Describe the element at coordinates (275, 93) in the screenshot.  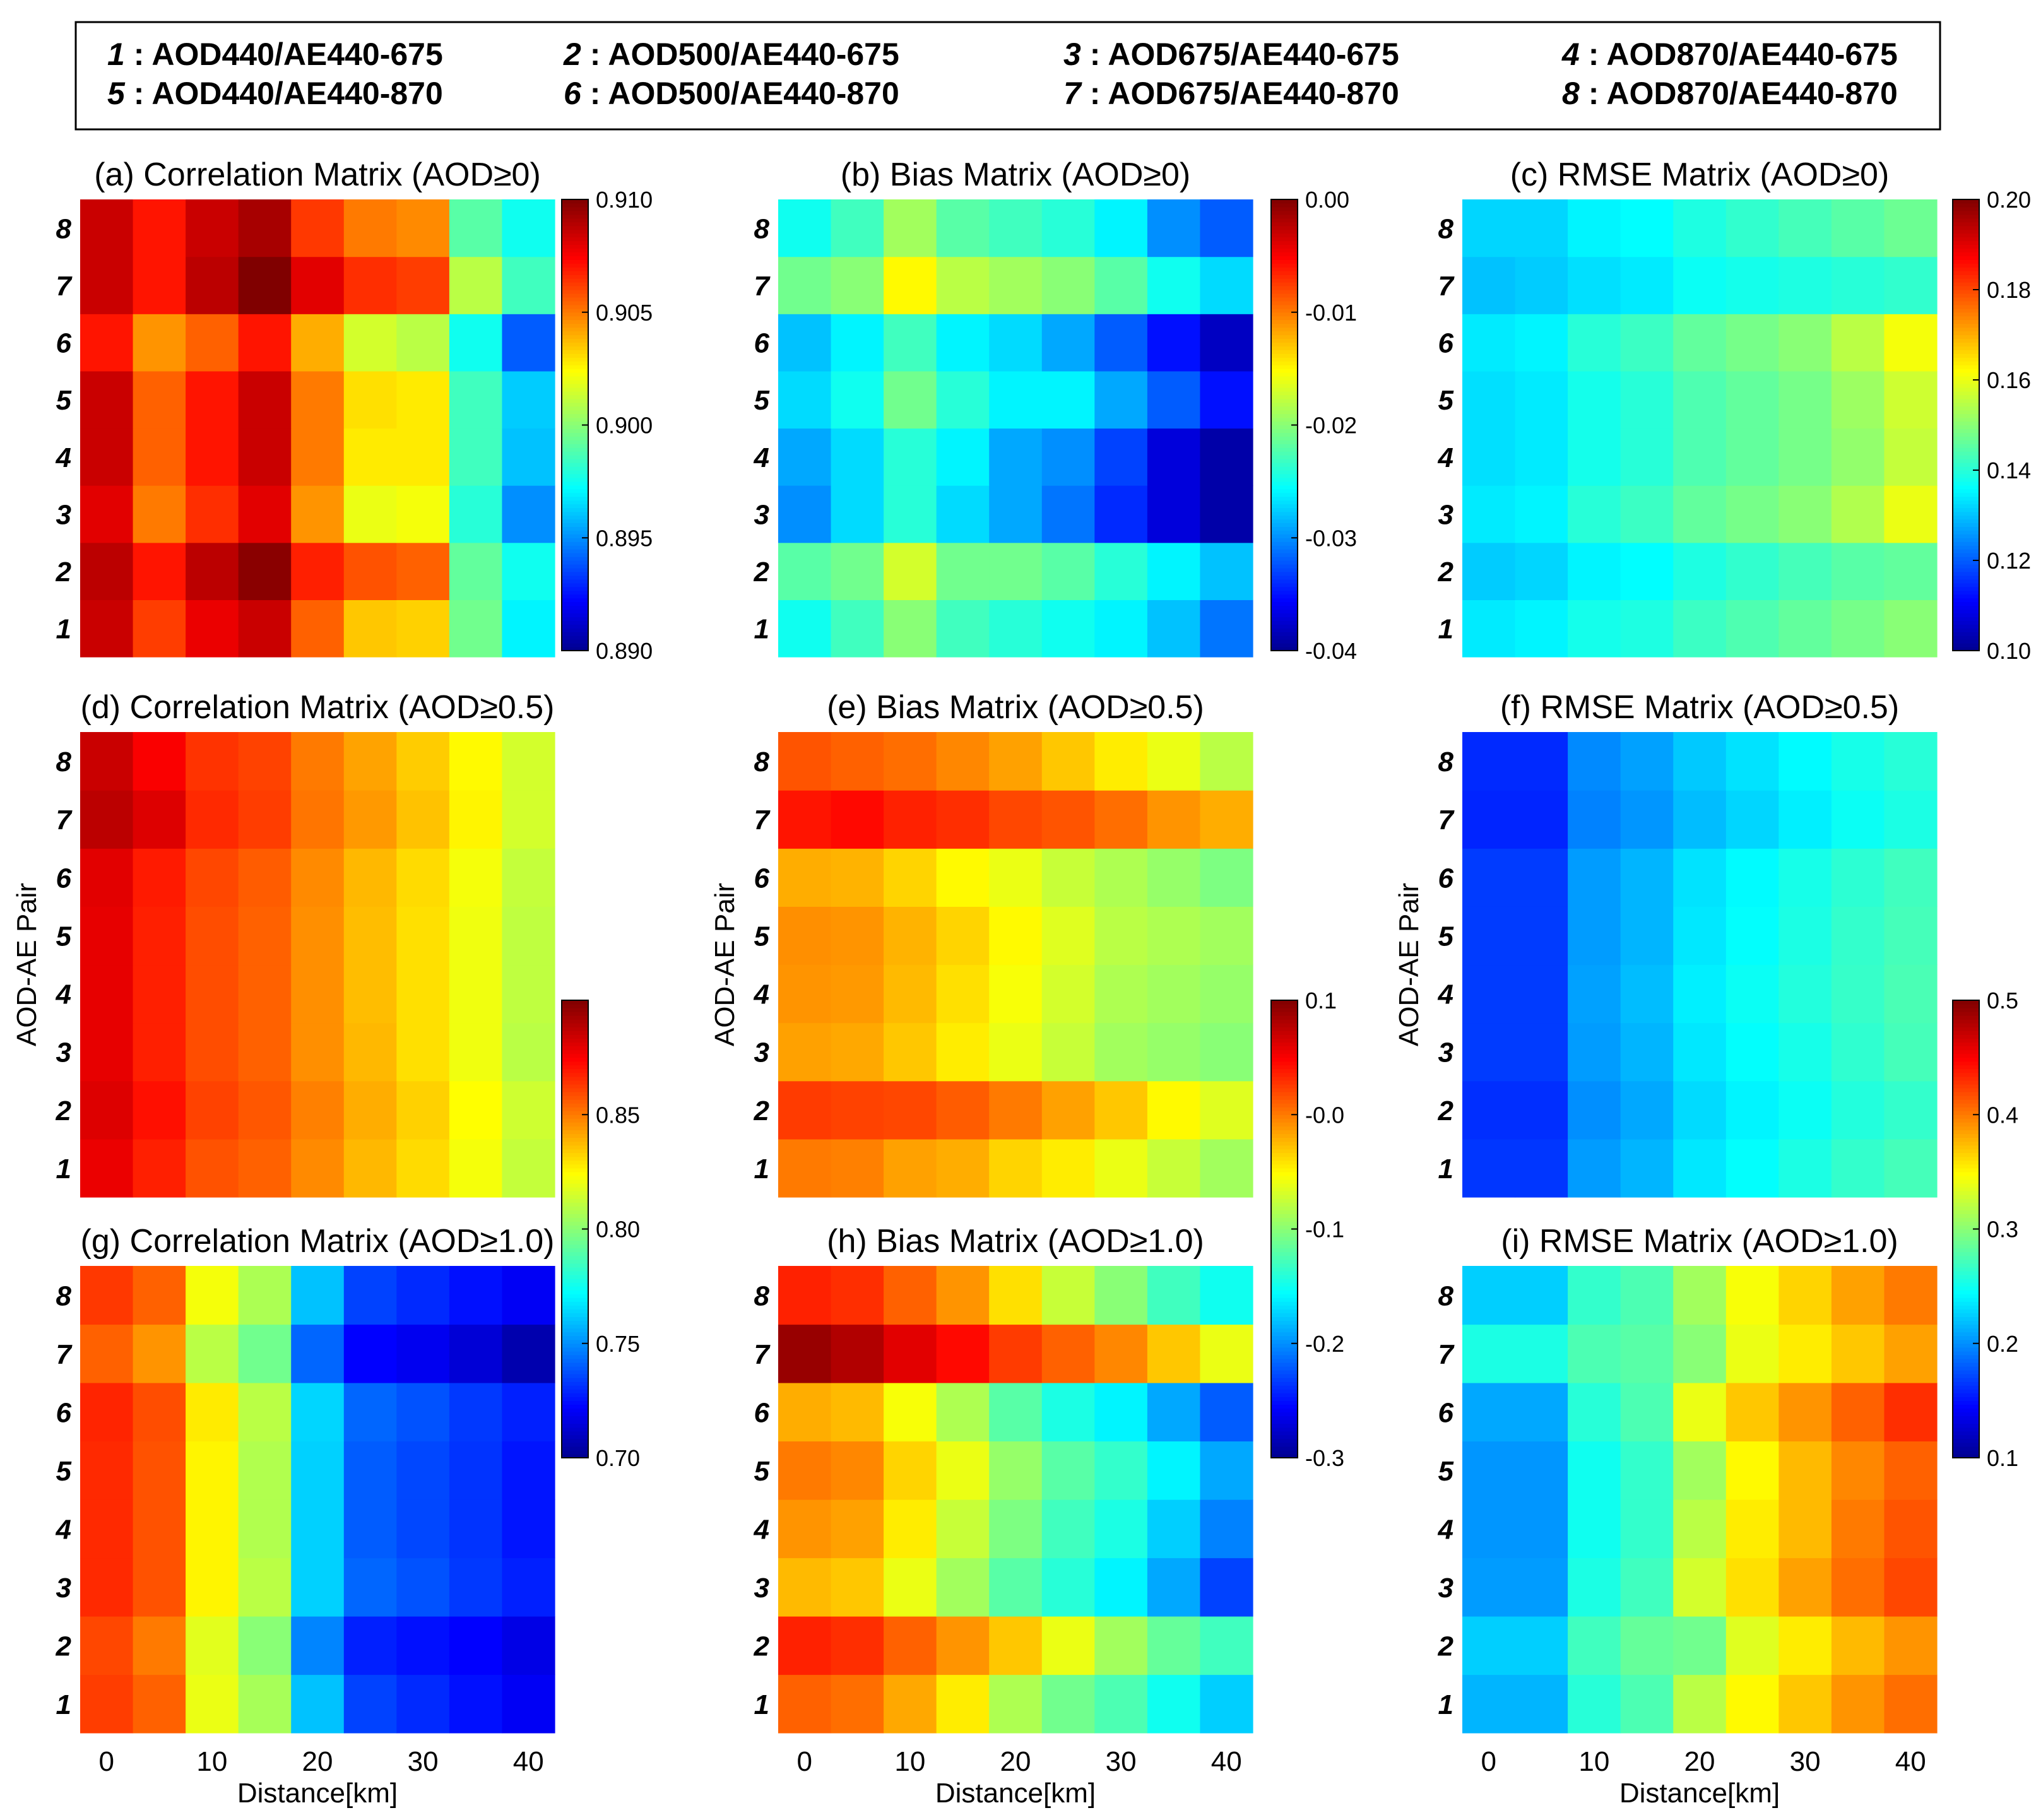
I see `legend-entry: 5 : AOD440/AE440-870` at that location.